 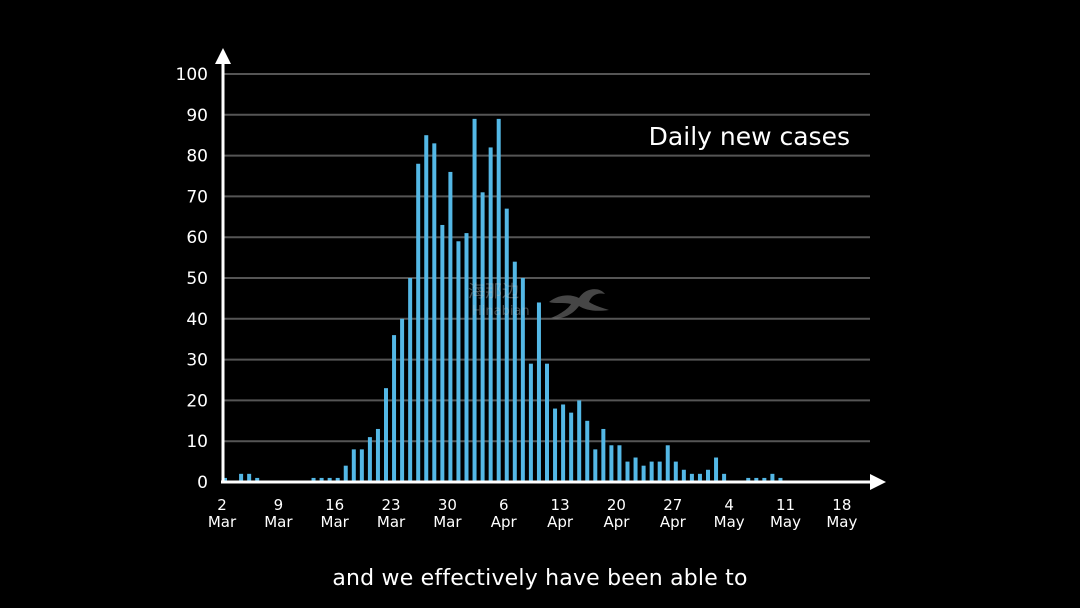 What do you see at coordinates (197, 442) in the screenshot?
I see `y-tick-label: 10` at bounding box center [197, 442].